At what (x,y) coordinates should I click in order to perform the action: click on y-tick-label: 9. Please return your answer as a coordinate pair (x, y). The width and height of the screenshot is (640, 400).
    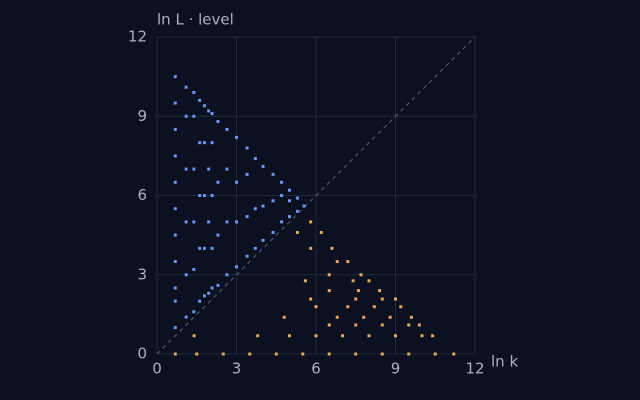
    Looking at the image, I should click on (142, 116).